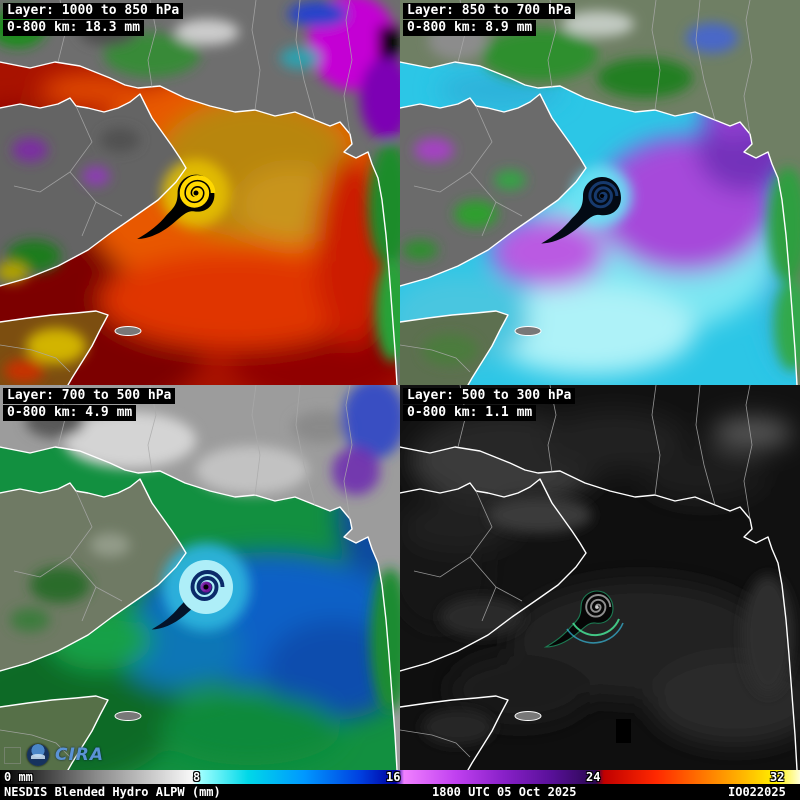 The width and height of the screenshot is (800, 800). Describe the element at coordinates (489, 11) in the screenshot. I see `layer-label: Layer: 850 to 700 hPa` at that location.